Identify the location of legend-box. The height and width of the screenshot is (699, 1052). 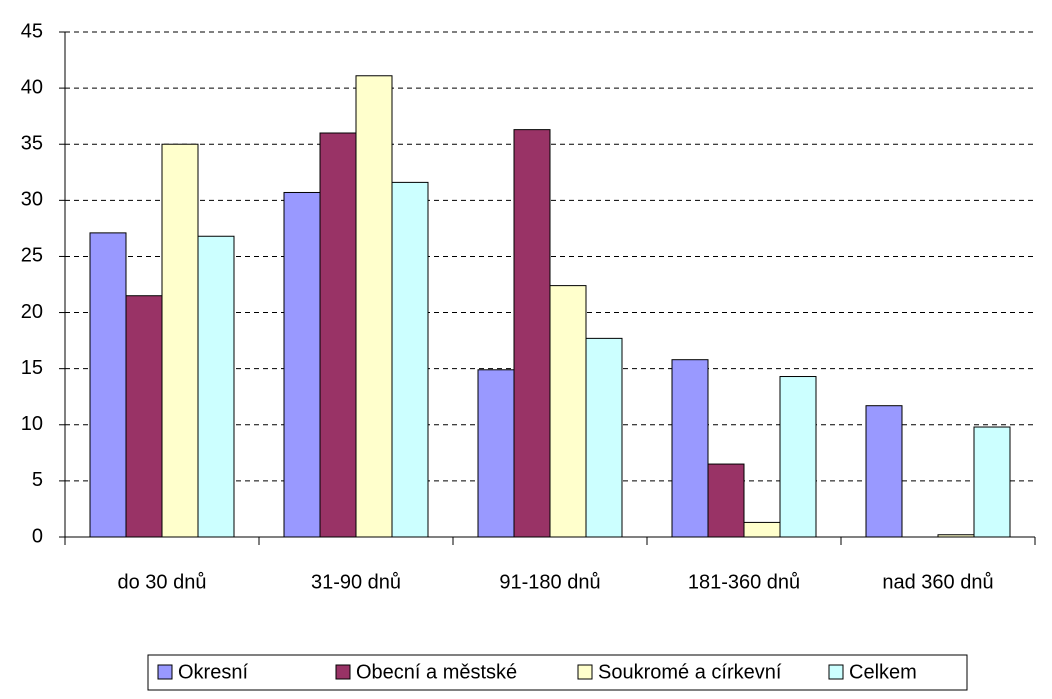
(557, 672).